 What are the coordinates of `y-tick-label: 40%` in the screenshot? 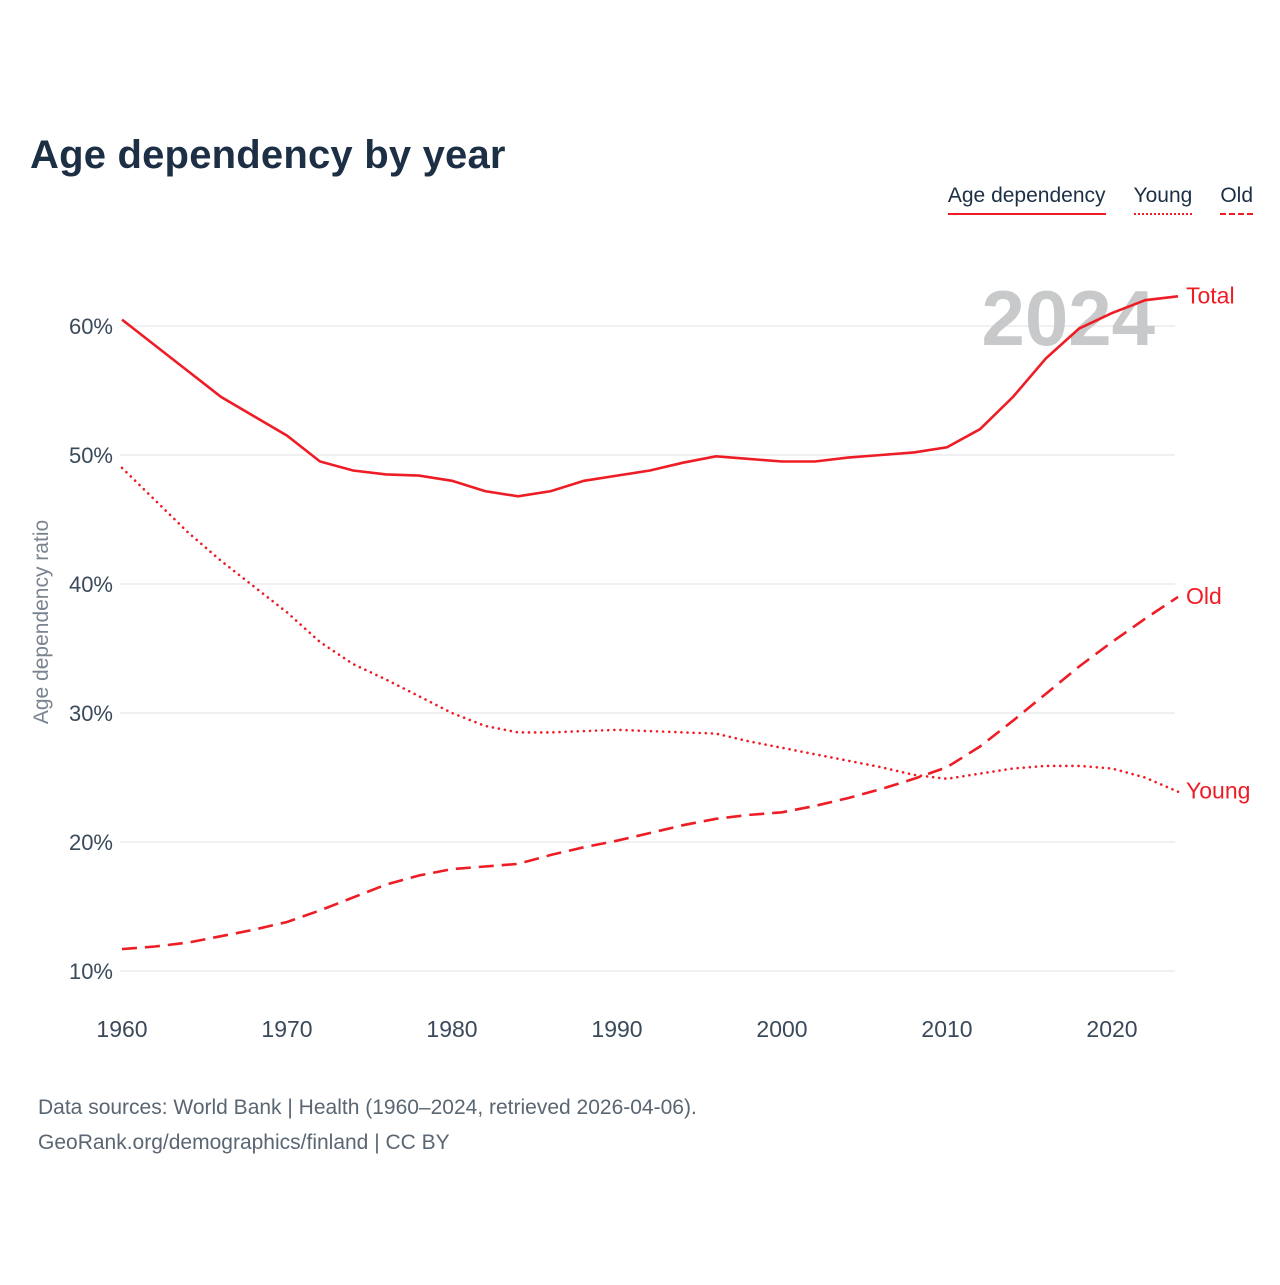 It's located at (91, 584).